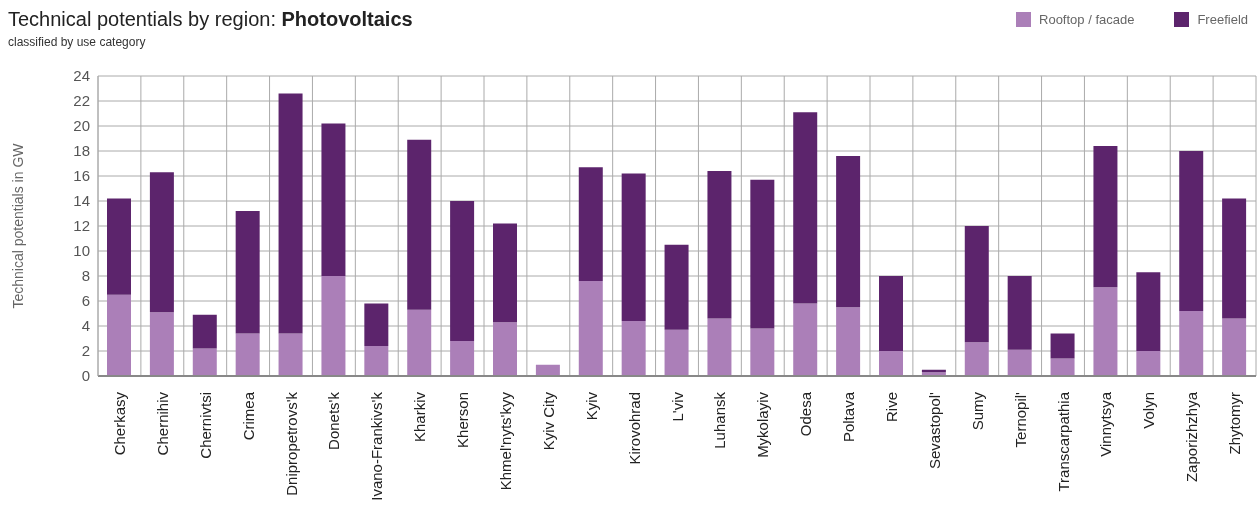 Image resolution: width=1259 pixels, height=520 pixels. What do you see at coordinates (119, 423) in the screenshot?
I see `x-tick-label: Cherkasy` at bounding box center [119, 423].